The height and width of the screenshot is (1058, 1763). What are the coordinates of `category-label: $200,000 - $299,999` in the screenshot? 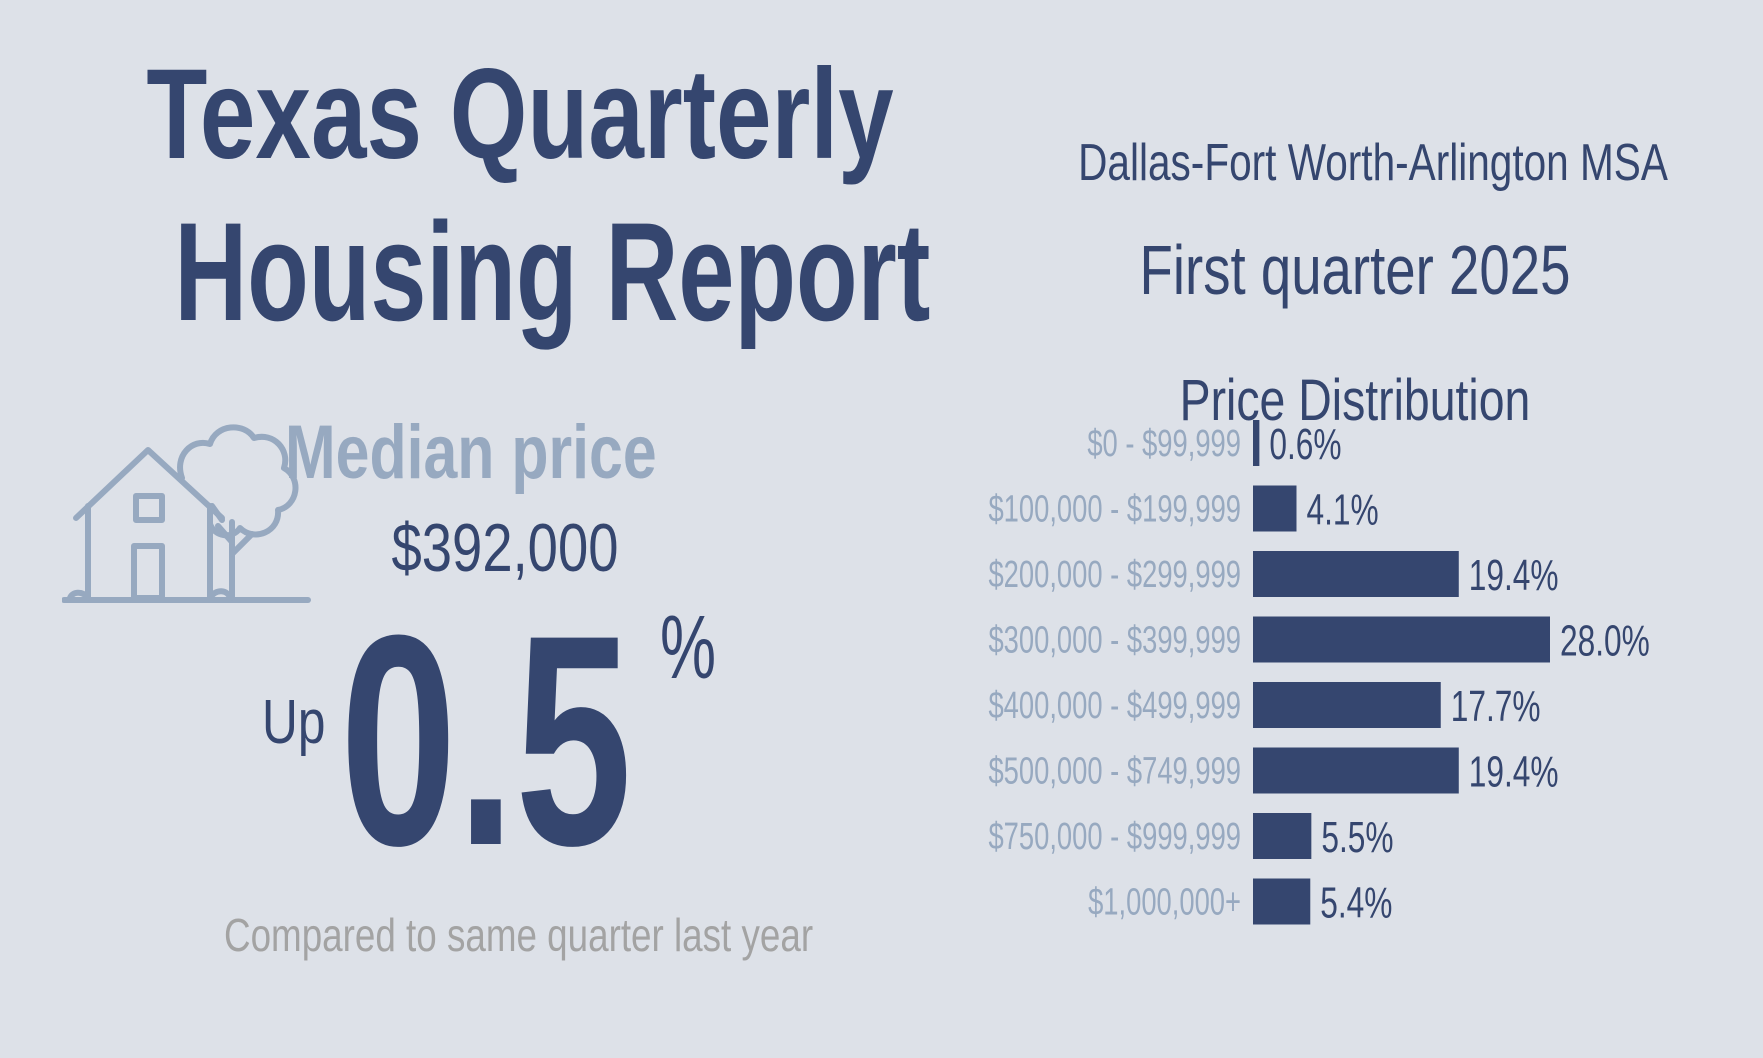 It's located at (1114, 575).